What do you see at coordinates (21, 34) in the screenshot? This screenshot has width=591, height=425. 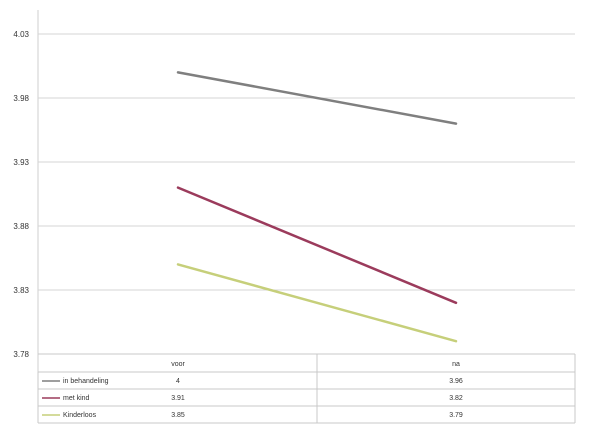 I see `y-tick-label-4.03: 4.03` at bounding box center [21, 34].